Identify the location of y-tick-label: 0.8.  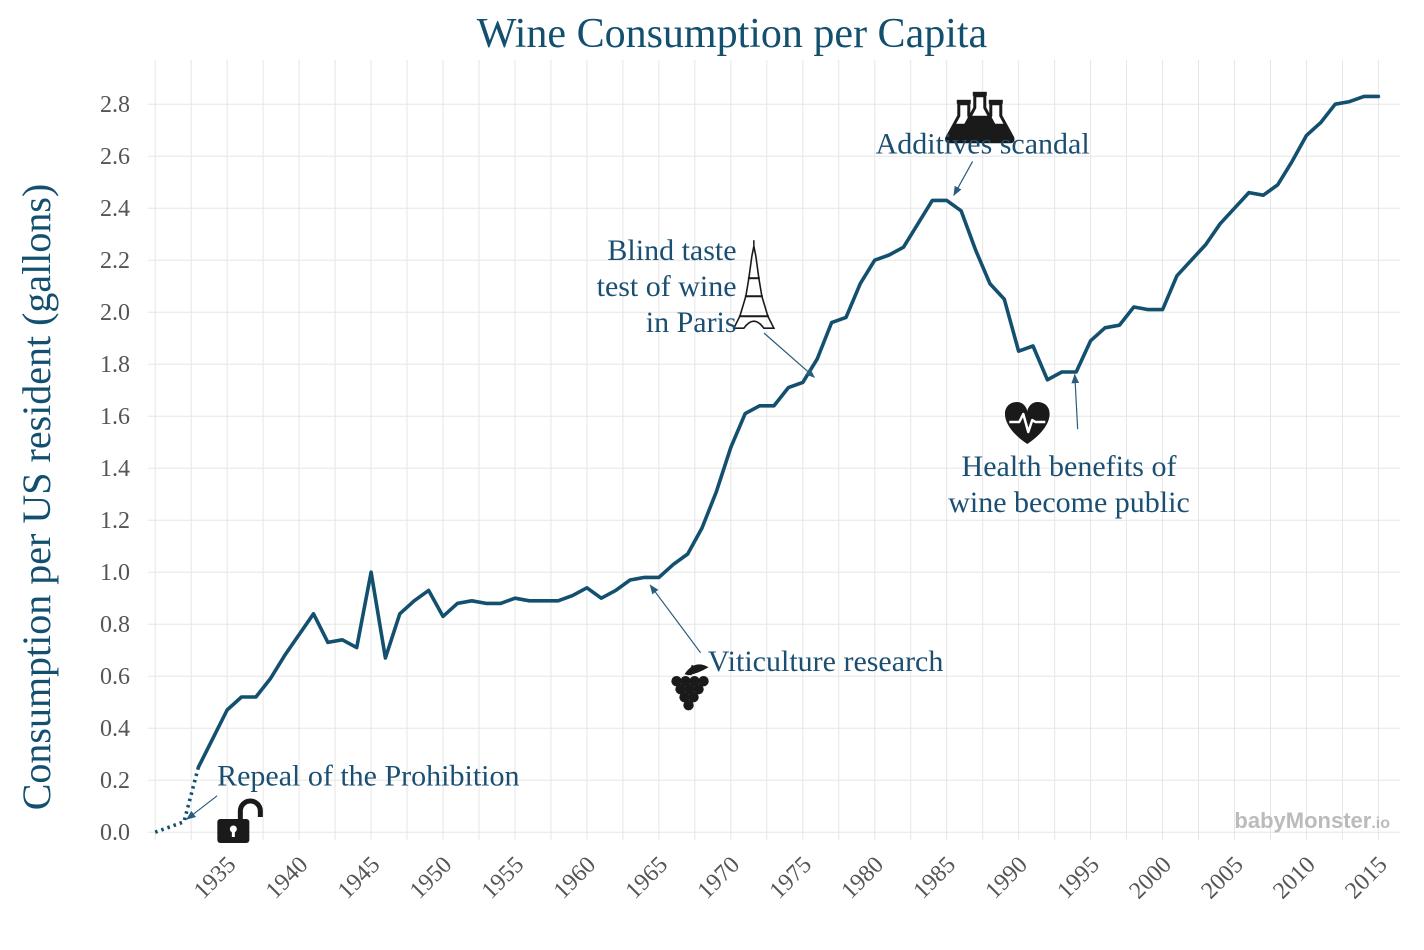
(115, 625).